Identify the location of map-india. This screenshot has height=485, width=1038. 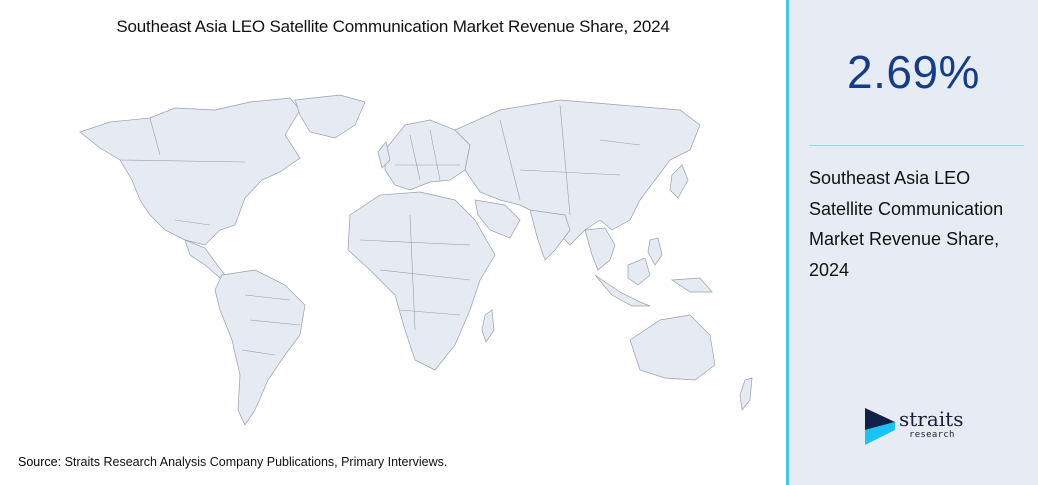
(550, 235).